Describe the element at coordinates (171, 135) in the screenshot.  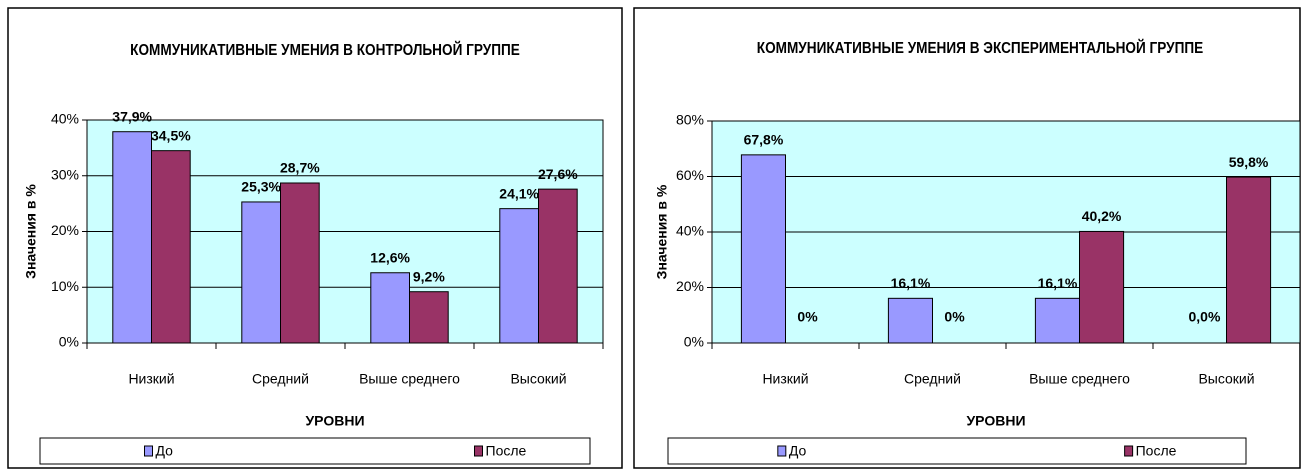
I see `value-label: 34,5%` at that location.